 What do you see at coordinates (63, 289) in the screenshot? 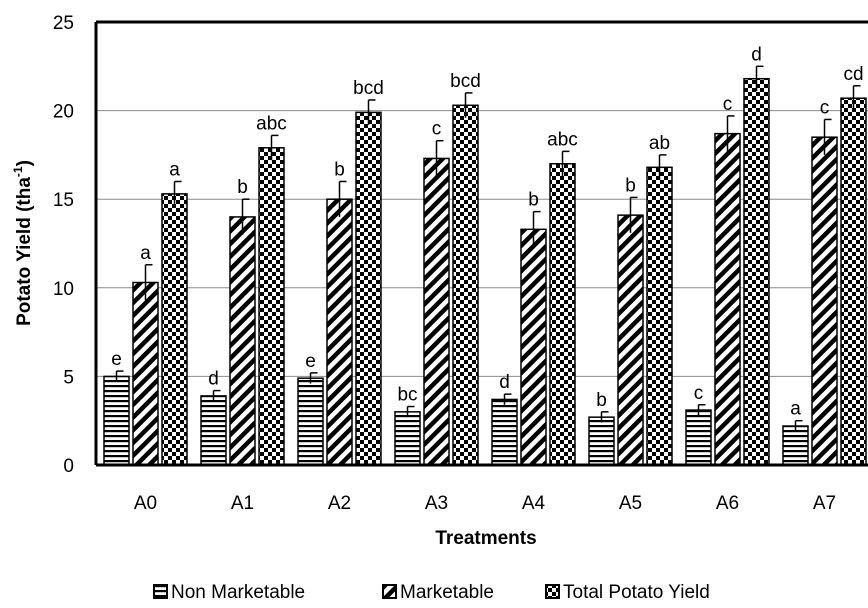
I see `y-tick-label: 10` at bounding box center [63, 289].